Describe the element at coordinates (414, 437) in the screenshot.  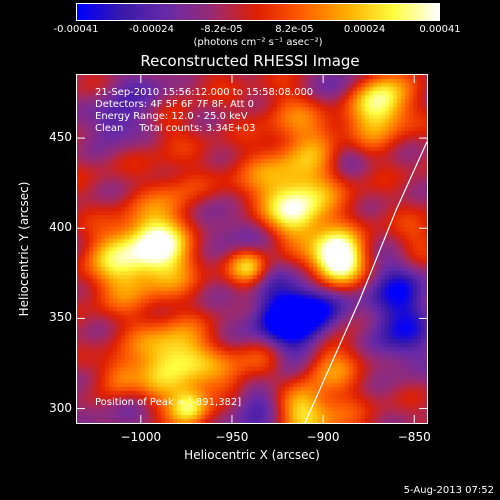
I see `x-tick-label: −850` at that location.